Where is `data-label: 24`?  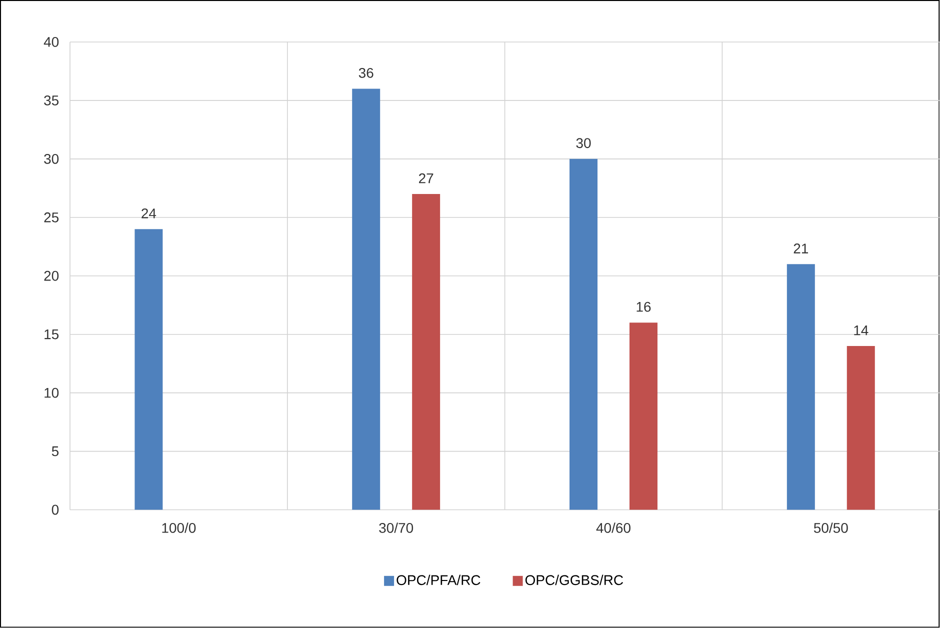 data-label: 24 is located at coordinates (149, 213).